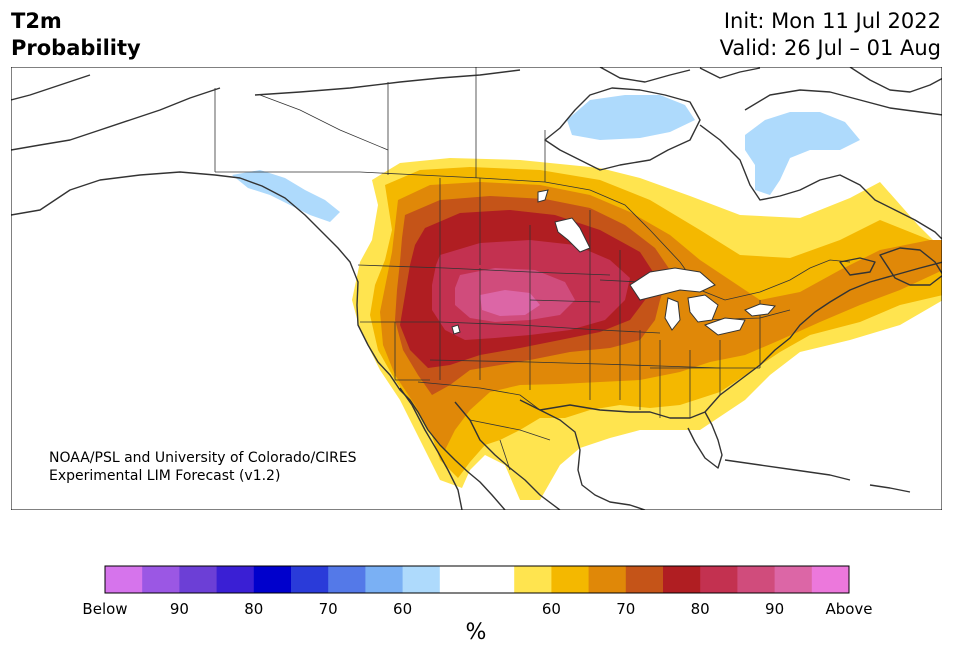 The height and width of the screenshot is (659, 953). I want to click on colorbar-border, so click(477, 579).